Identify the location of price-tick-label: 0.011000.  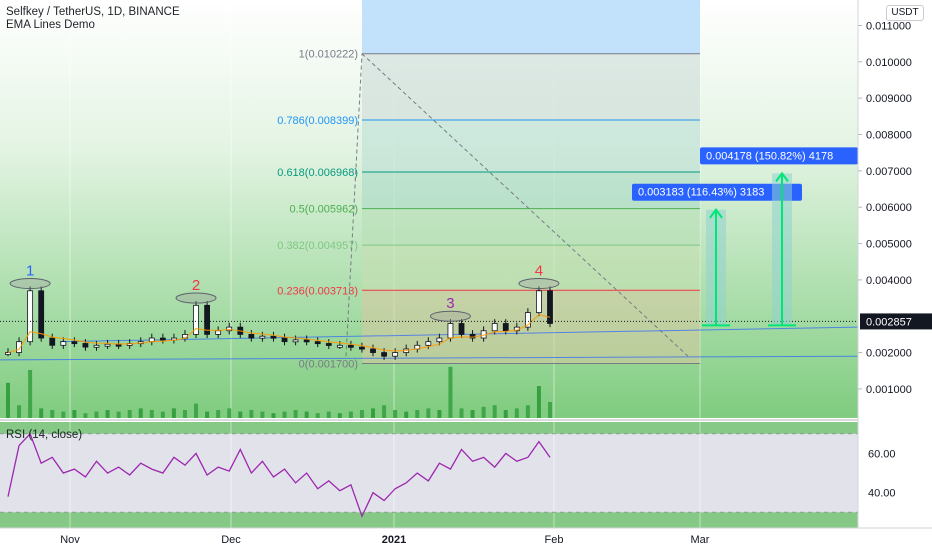
(888, 26).